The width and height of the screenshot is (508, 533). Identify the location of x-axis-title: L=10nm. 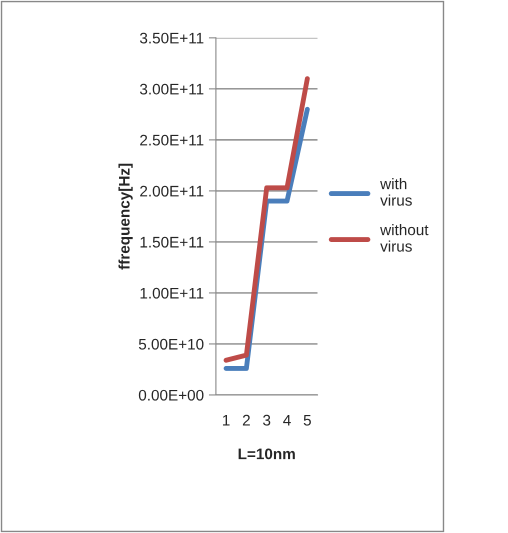
(266, 454).